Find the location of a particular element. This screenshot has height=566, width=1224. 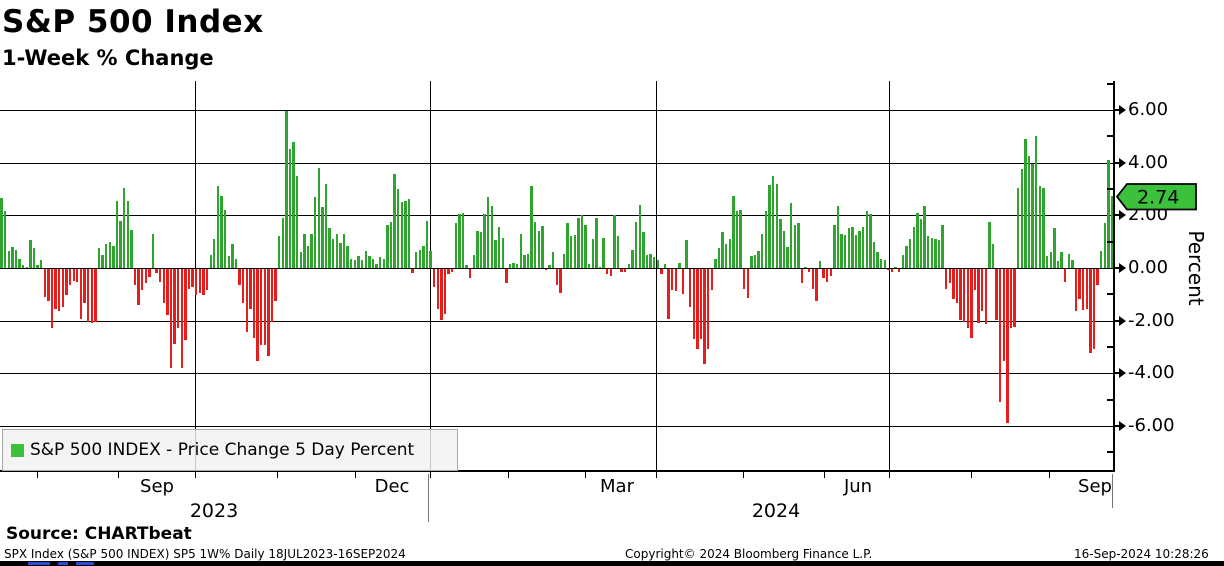

x-month-label: Sep is located at coordinates (157, 486).